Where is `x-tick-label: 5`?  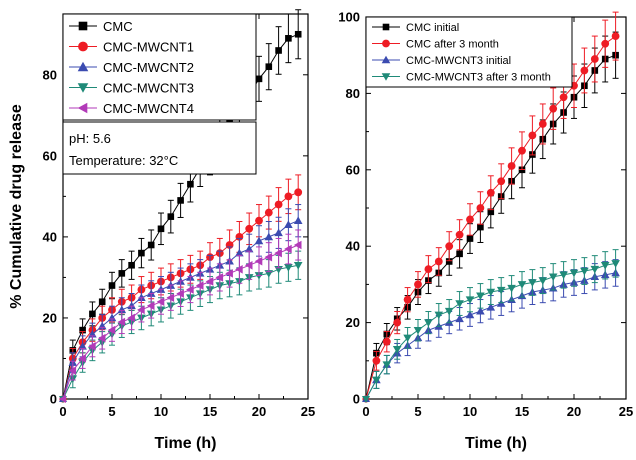 x-tick-label: 5 is located at coordinates (417, 411).